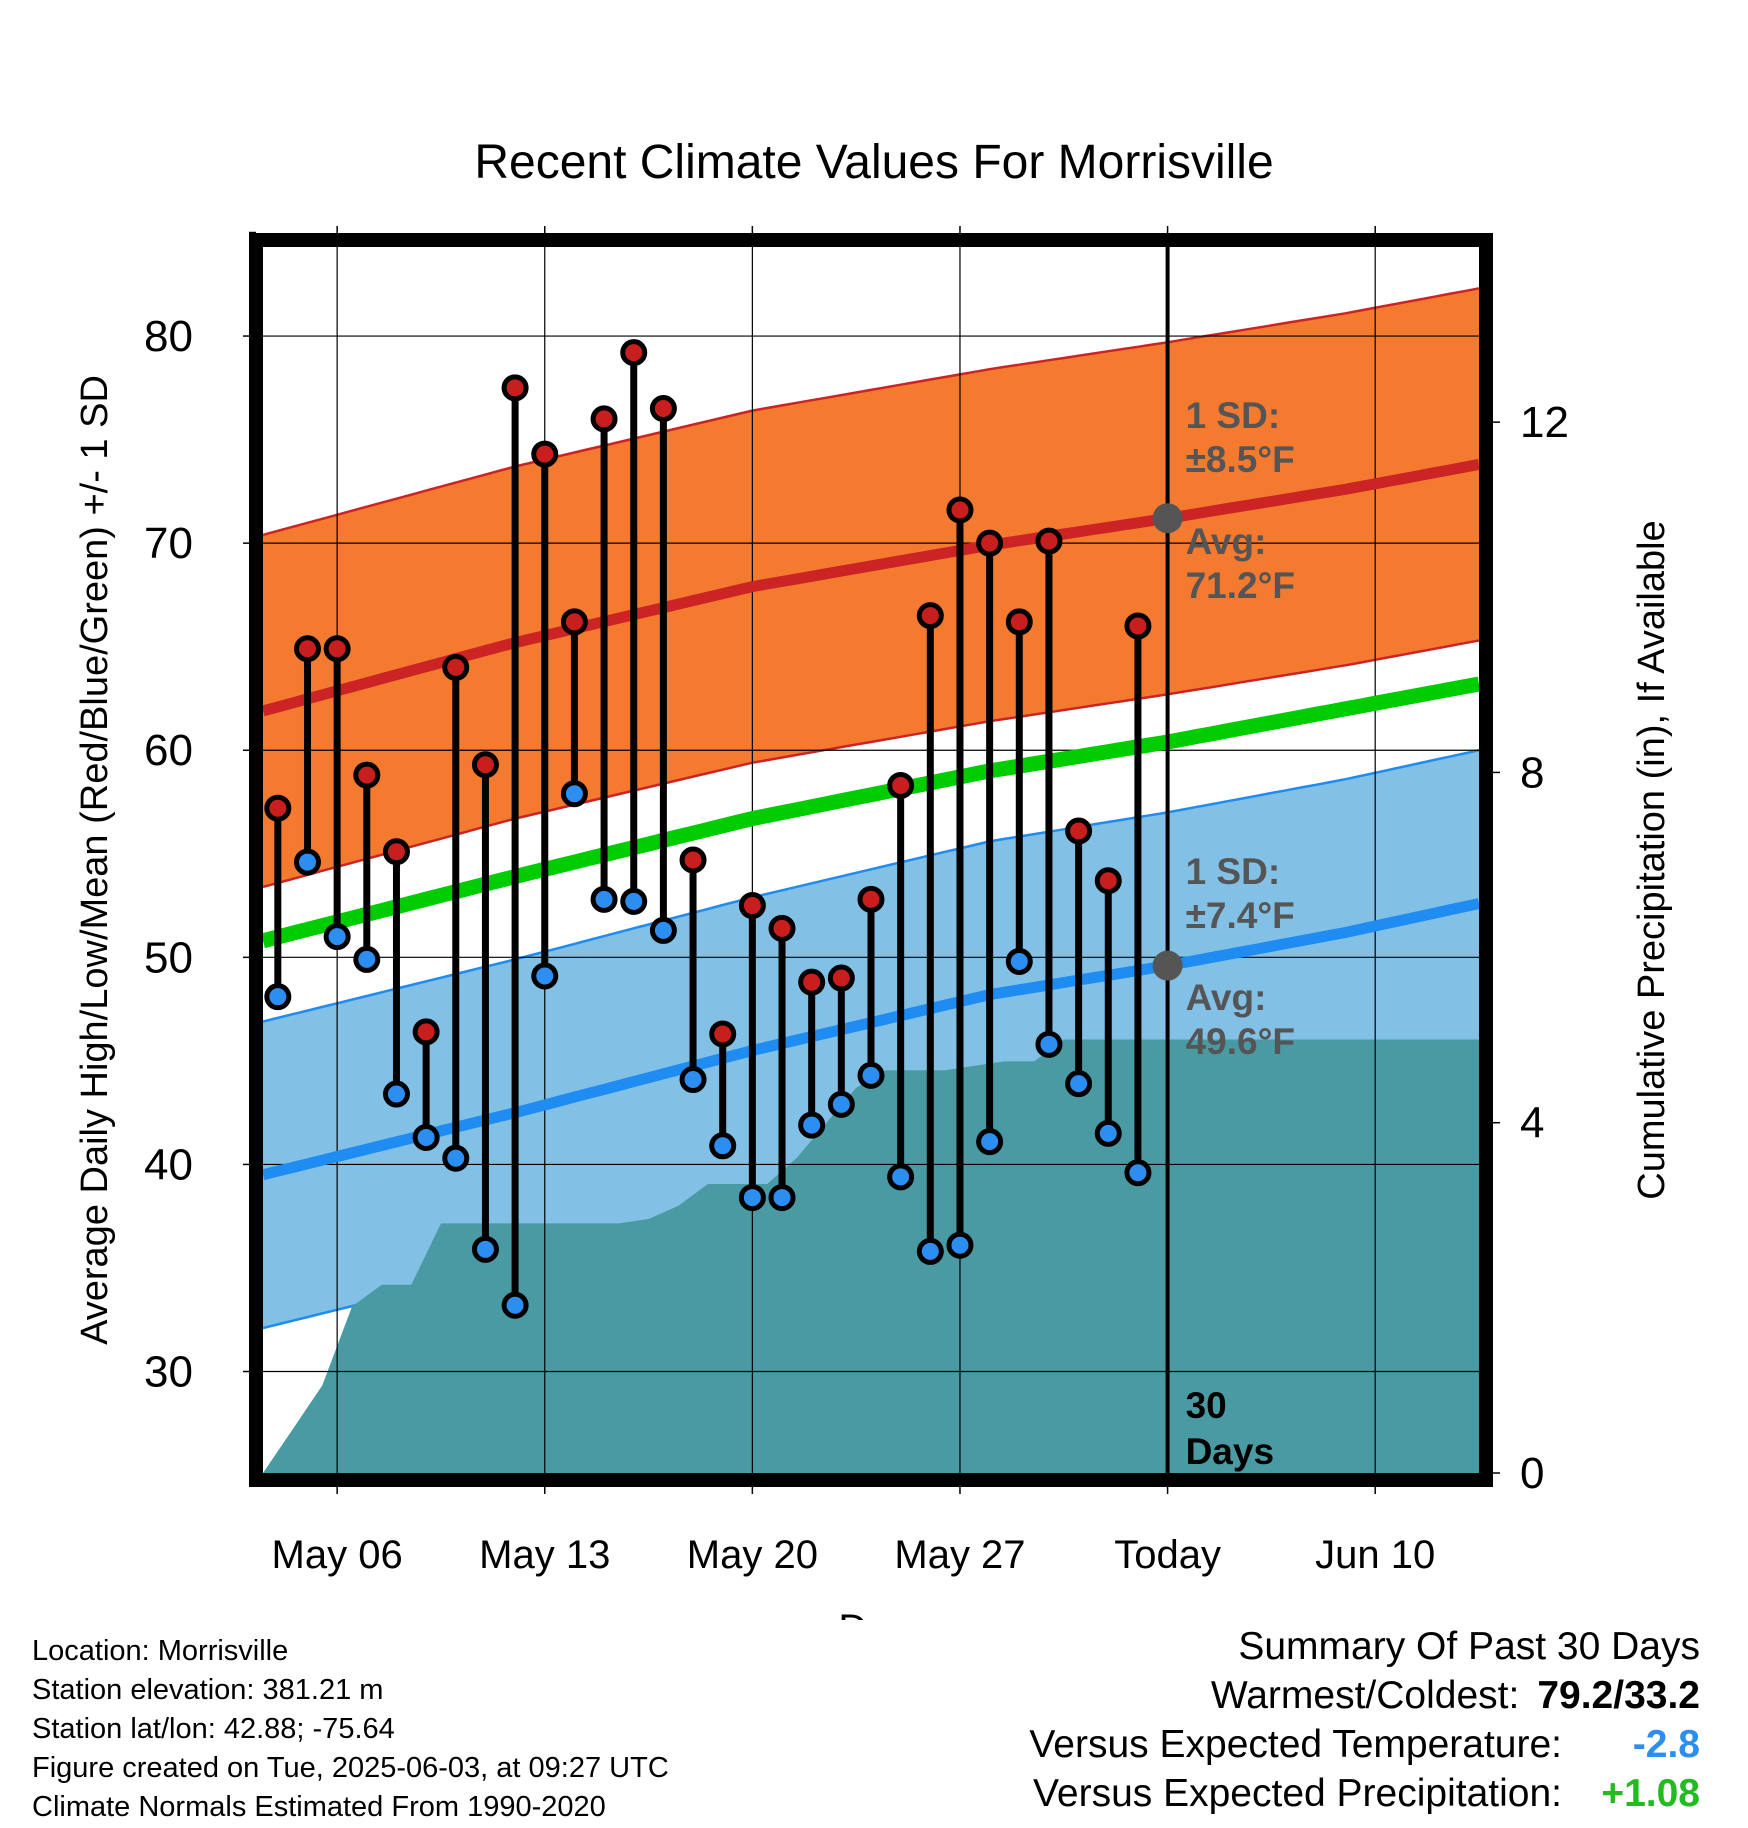  I want to click on latlon-text: Station lat/lon: 42.88; -75.64, so click(213, 1729).